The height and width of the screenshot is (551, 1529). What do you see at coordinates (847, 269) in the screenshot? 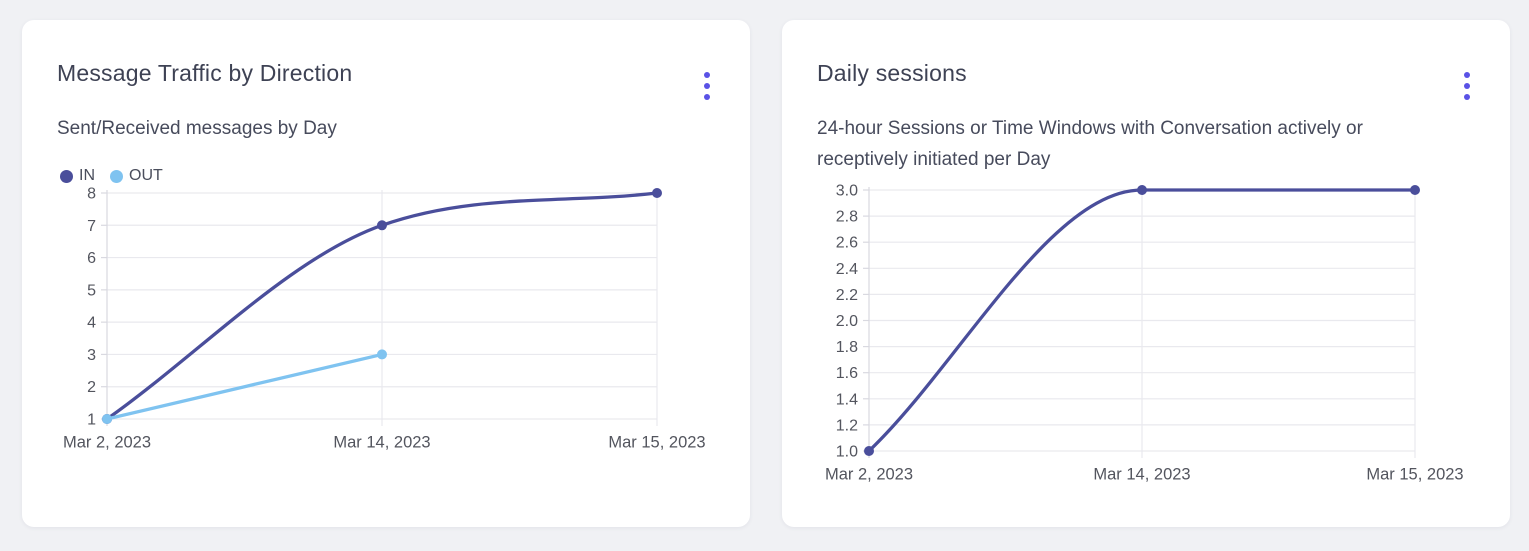
I see `y-tick-label: 2.4` at bounding box center [847, 269].